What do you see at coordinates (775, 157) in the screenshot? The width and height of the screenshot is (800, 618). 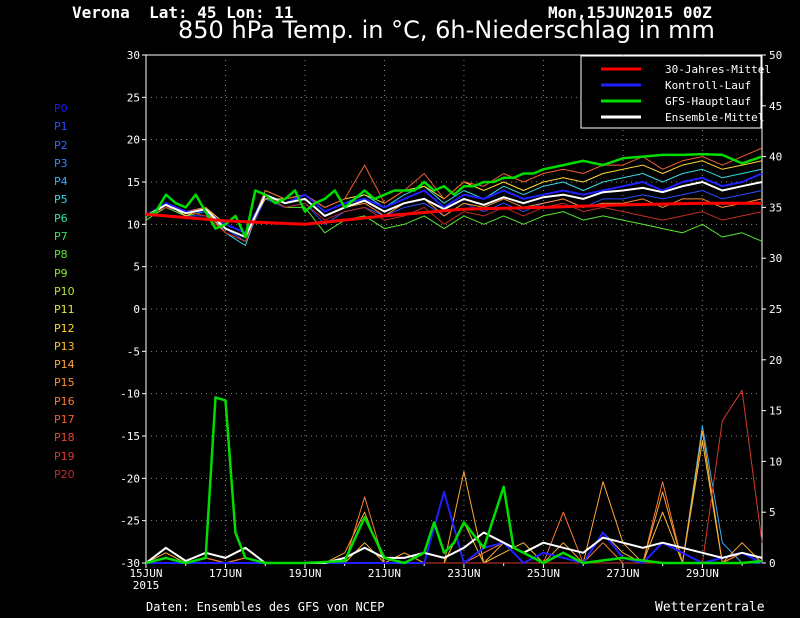 I see `right-tick-label: 40` at bounding box center [775, 157].